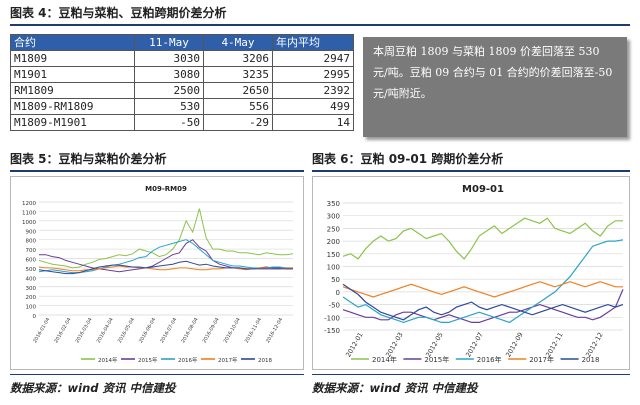  I want to click on header-may11: 11-May, so click(169, 42).